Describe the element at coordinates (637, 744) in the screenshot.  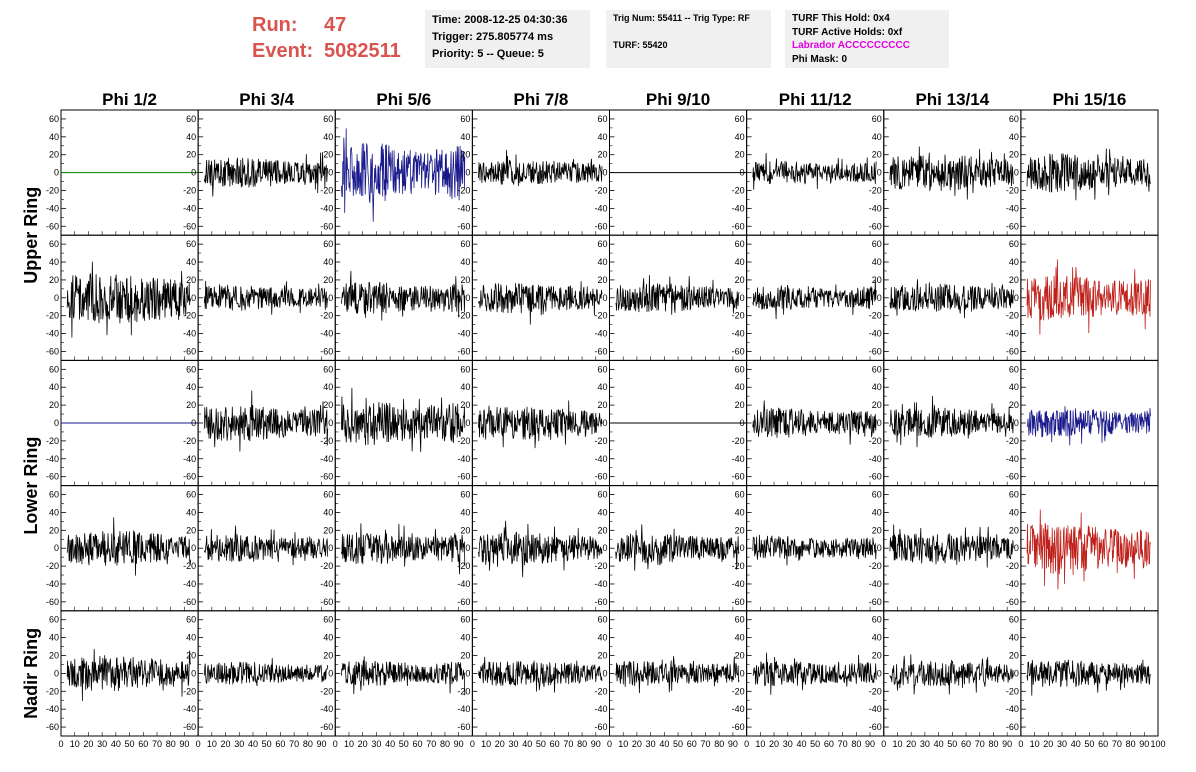
I see `x-tick-label: 20` at that location.